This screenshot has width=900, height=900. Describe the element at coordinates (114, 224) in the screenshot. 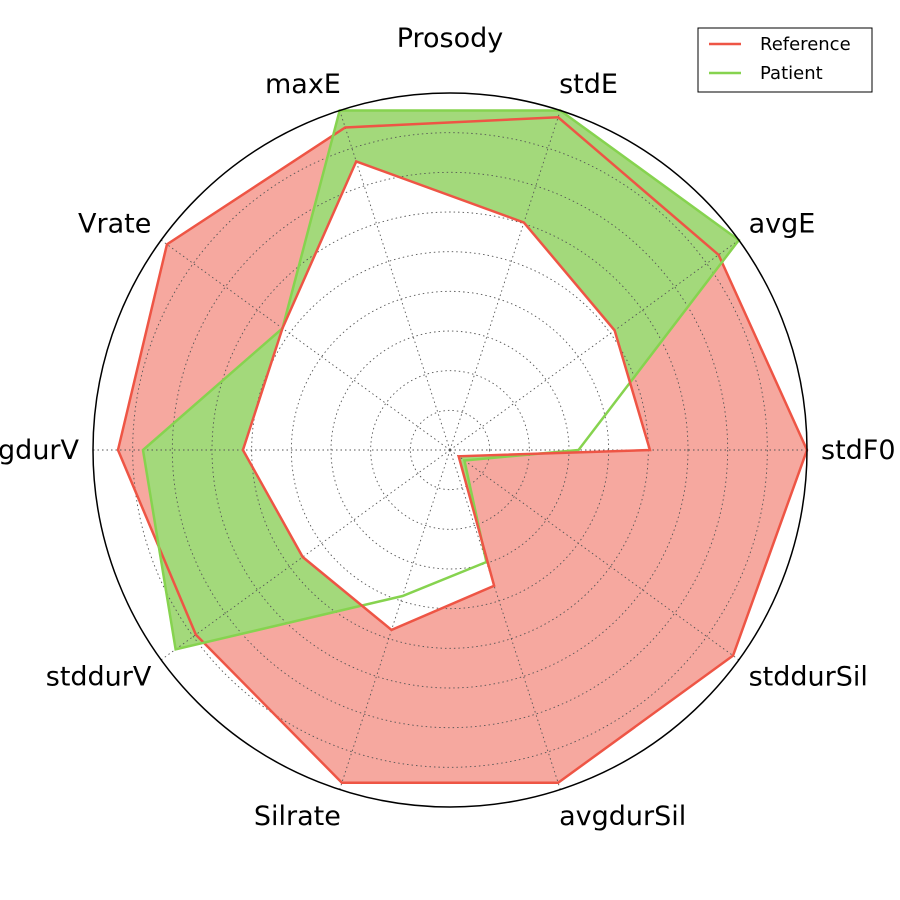

I see `axis-label-Vrate: Vrate` at that location.